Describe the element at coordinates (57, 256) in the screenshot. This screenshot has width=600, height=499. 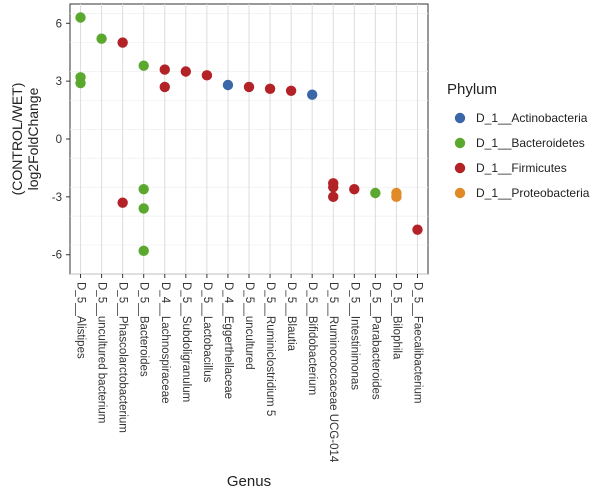
I see `y-tick-label: -6` at that location.